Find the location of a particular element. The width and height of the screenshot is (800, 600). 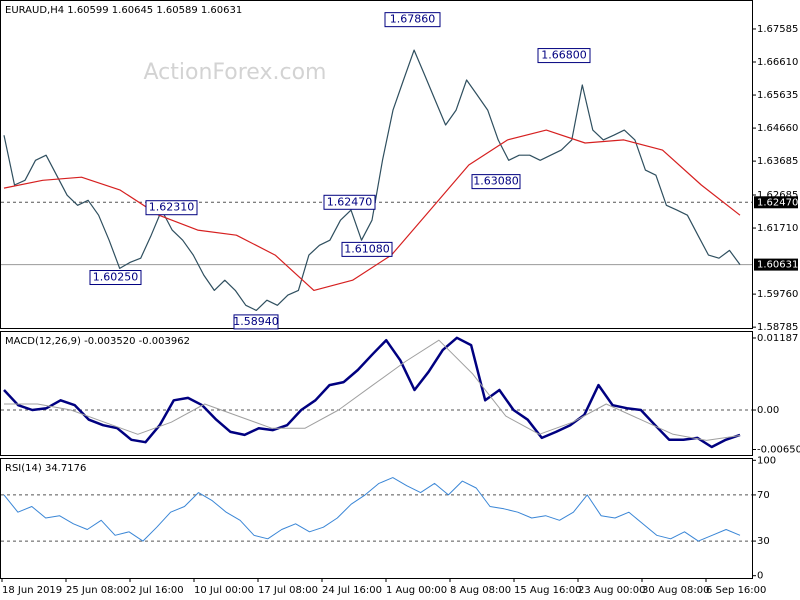

panel-title: RSI(14) 34.7176 is located at coordinates (45, 468).